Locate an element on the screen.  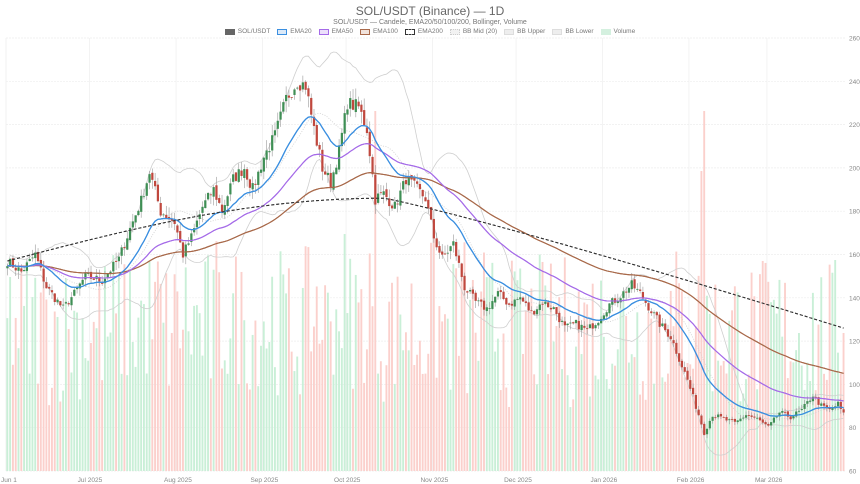
legend-item: BB Mid (20) is located at coordinates (473, 31).